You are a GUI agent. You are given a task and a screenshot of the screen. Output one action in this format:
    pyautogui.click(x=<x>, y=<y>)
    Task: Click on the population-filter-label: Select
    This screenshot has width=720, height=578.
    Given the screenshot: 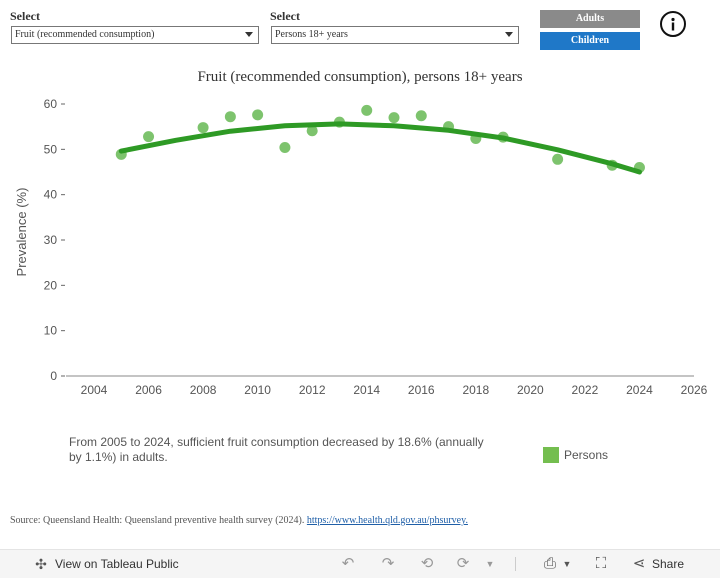 What is the action you would take?
    pyautogui.click(x=285, y=16)
    